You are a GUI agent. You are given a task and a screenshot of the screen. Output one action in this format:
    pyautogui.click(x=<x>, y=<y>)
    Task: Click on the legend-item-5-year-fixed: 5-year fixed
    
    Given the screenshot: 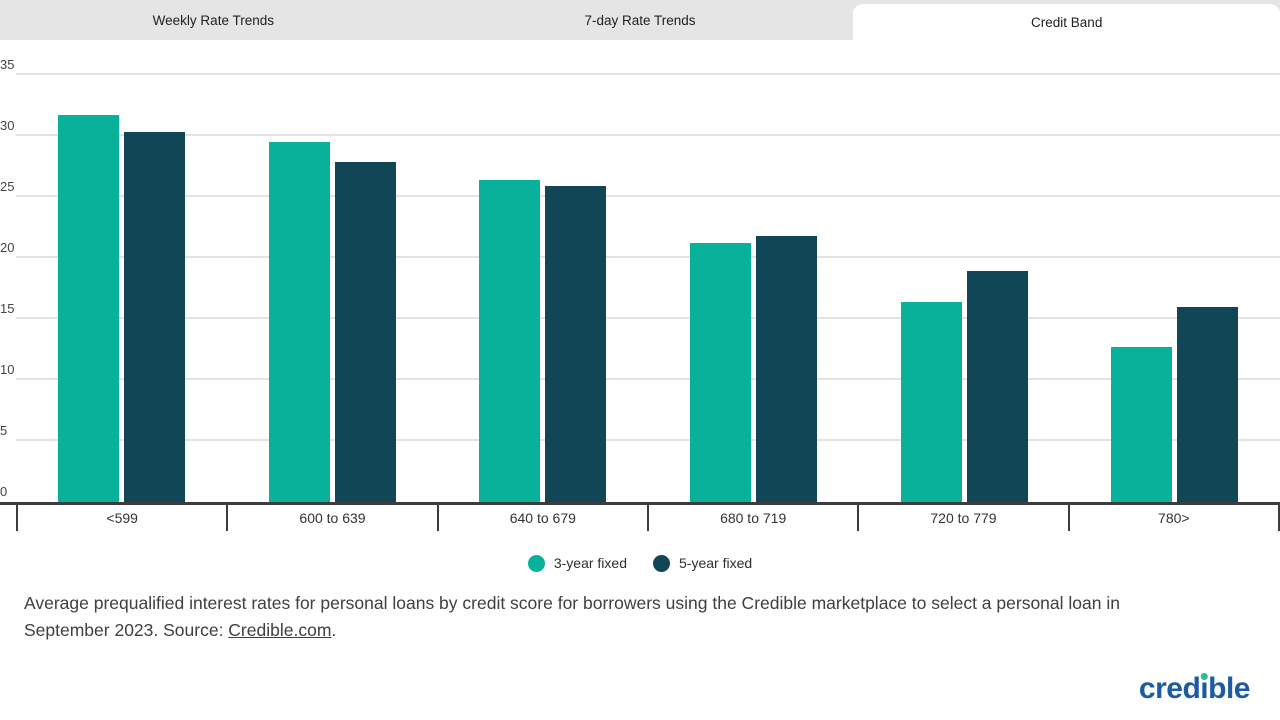 What is the action you would take?
    pyautogui.click(x=703, y=563)
    